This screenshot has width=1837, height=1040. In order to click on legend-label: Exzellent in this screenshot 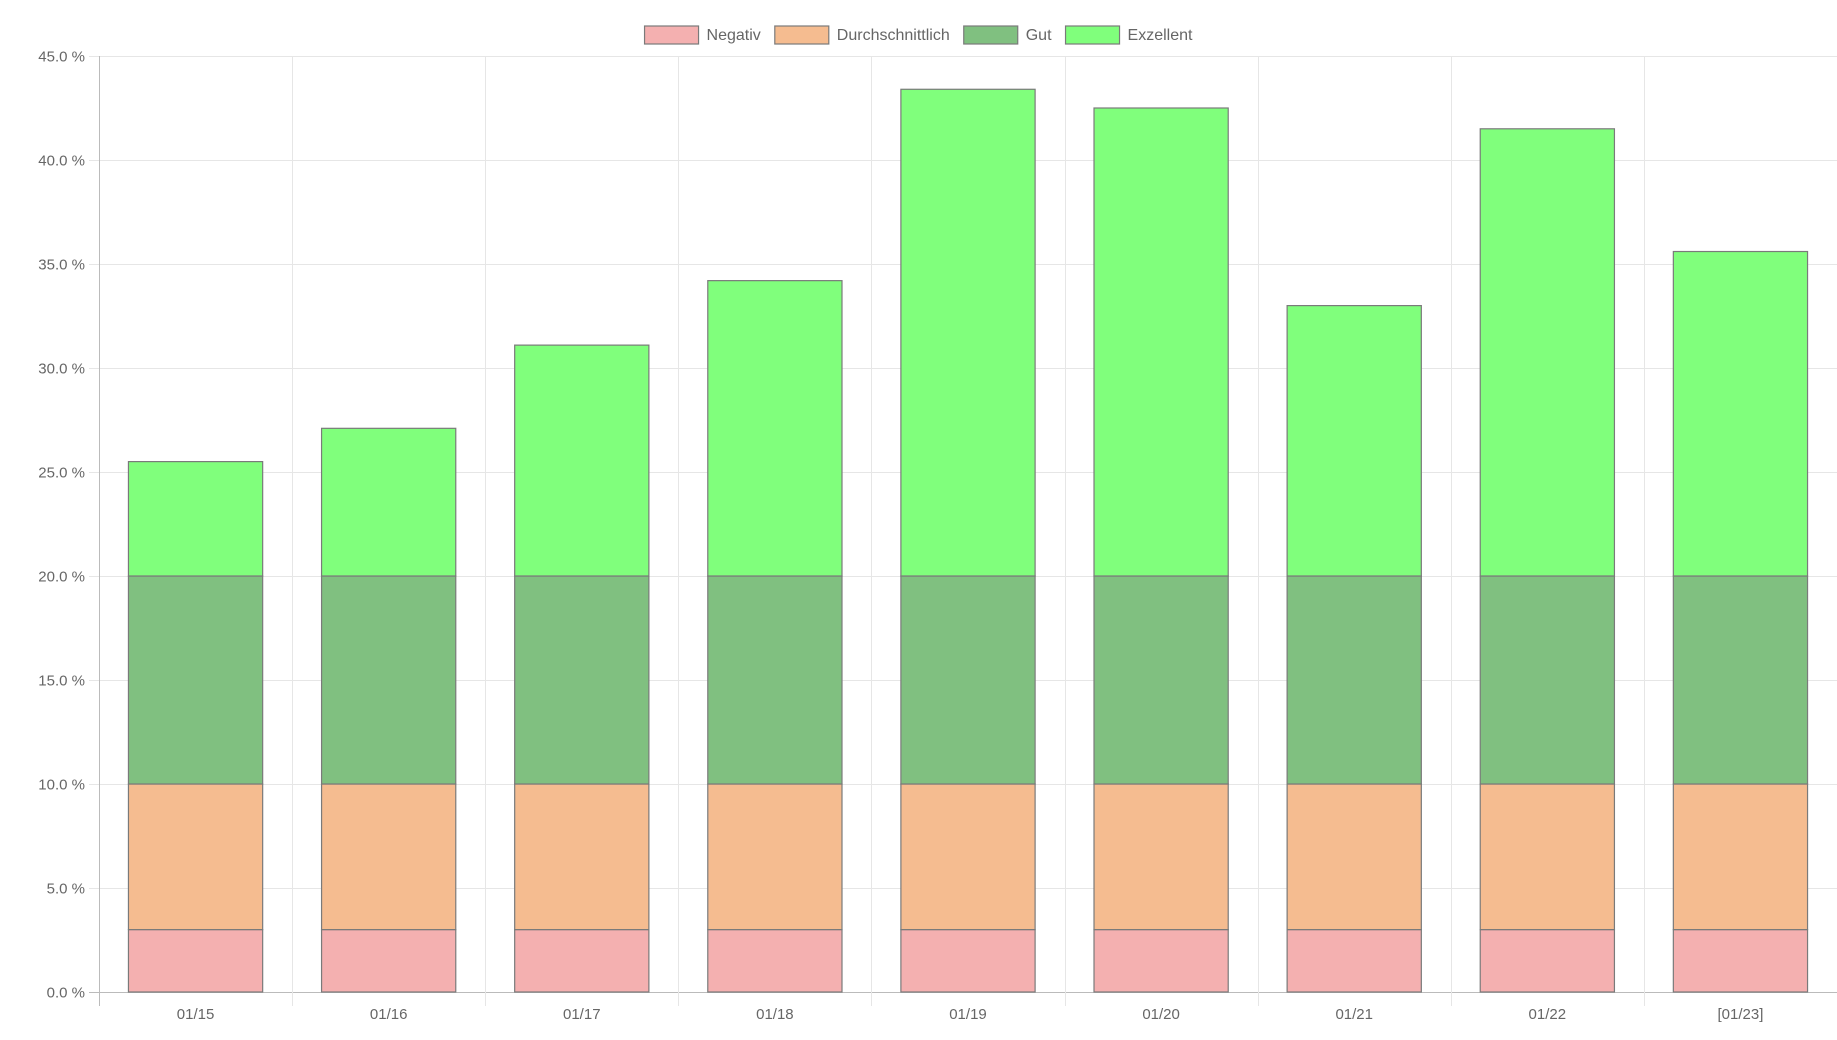, I will do `click(1160, 35)`.